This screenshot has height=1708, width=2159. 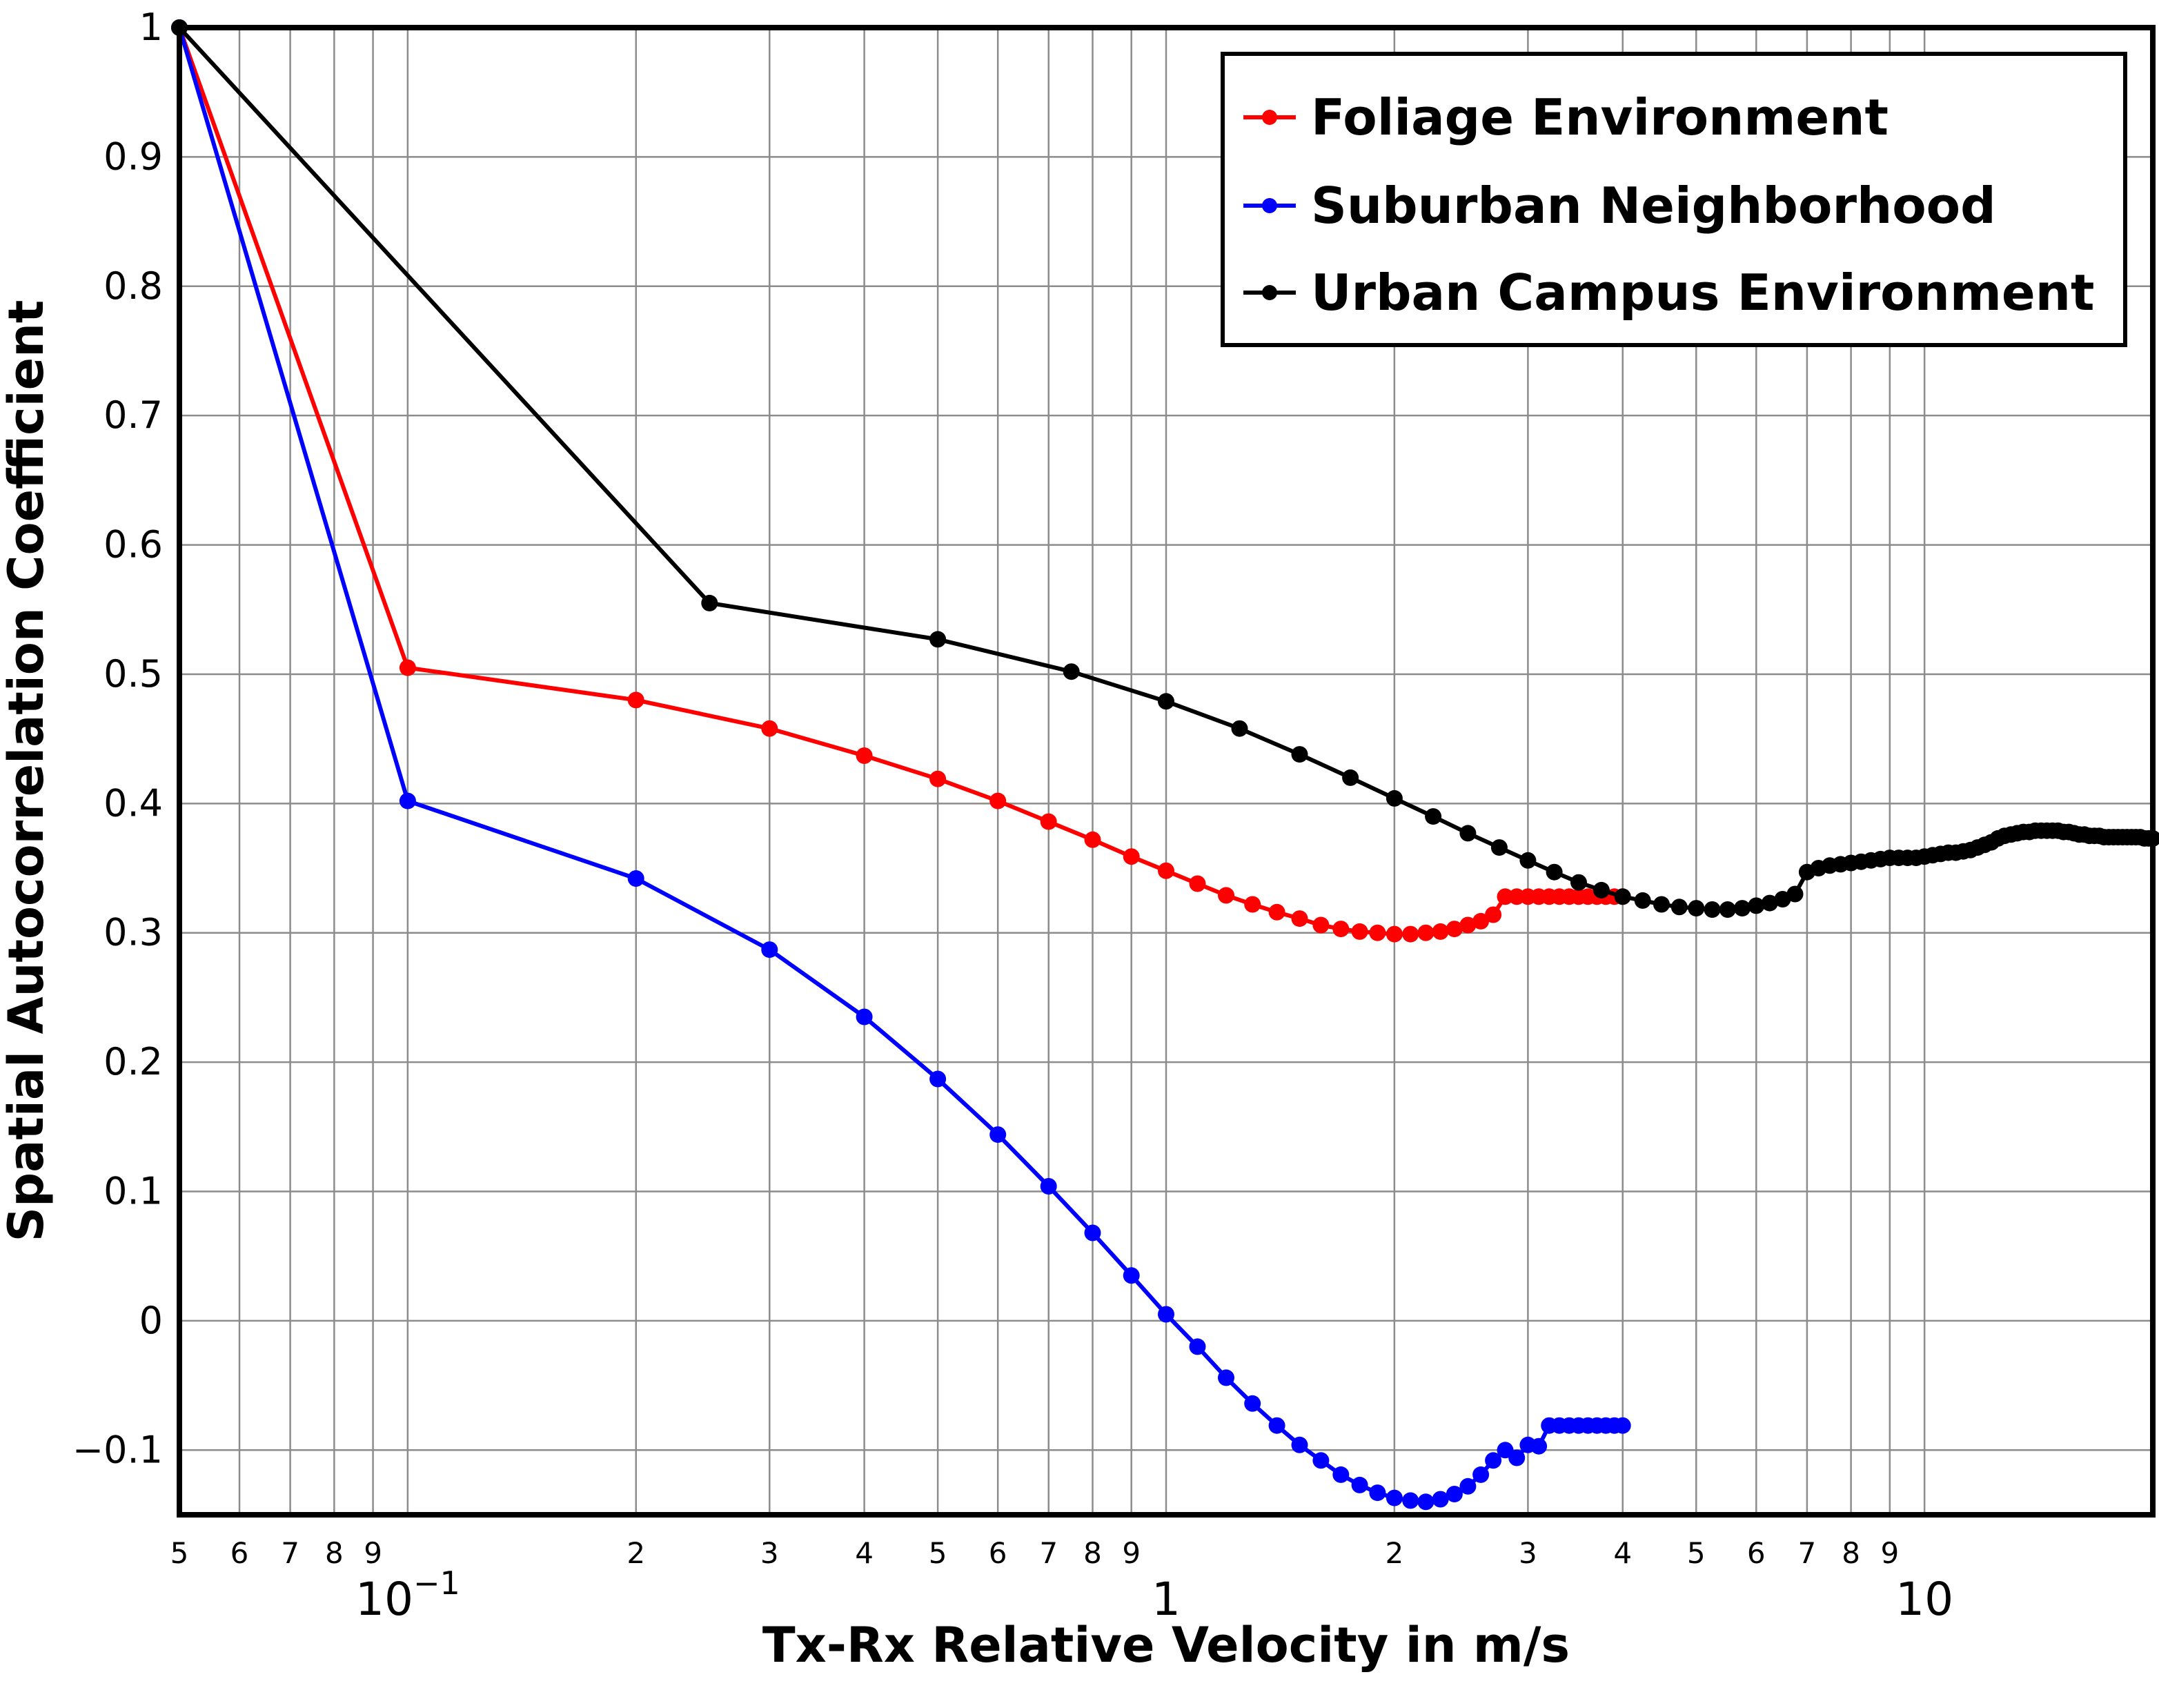 What do you see at coordinates (151, 1320) in the screenshot?
I see `y-tick-label: 0` at bounding box center [151, 1320].